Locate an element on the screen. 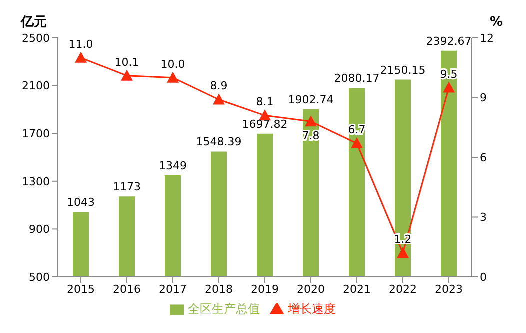 This screenshot has width=526, height=333. data-label: 2080.17 is located at coordinates (357, 79).